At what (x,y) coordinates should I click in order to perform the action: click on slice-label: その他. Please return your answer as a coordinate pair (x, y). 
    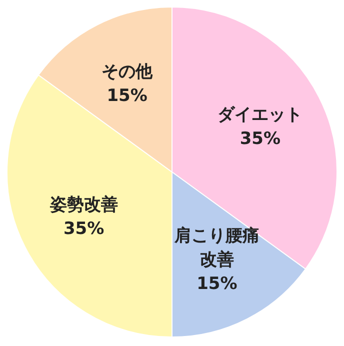
    Looking at the image, I should click on (128, 72).